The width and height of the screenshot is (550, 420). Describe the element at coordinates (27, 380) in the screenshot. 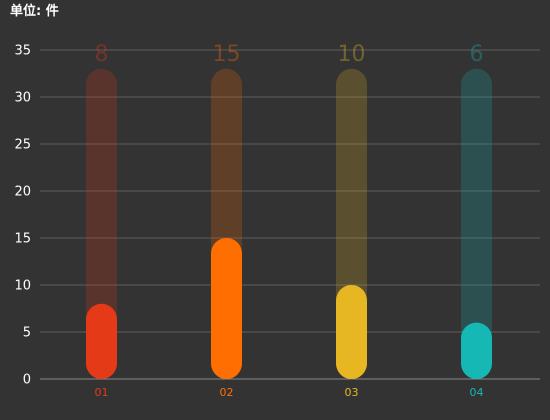

I see `y-tick-label: 0` at that location.